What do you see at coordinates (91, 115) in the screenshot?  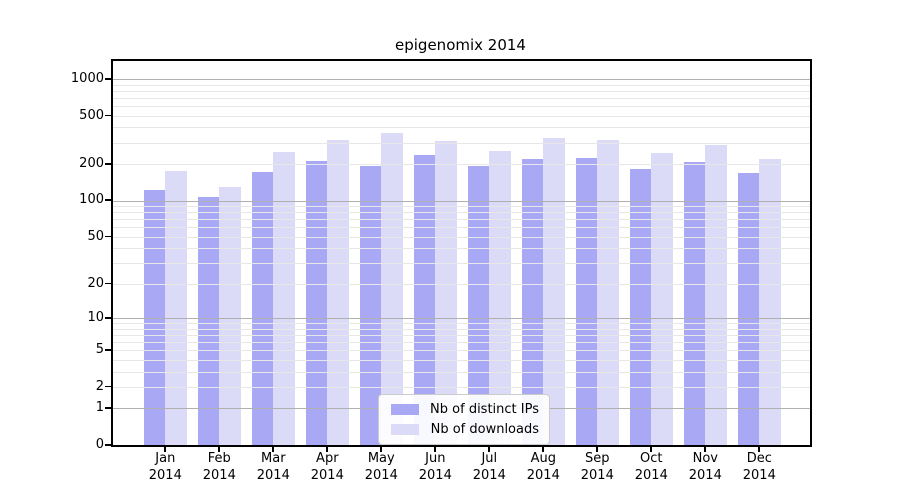 I see `y-tick-label-500: 500` at bounding box center [91, 115].